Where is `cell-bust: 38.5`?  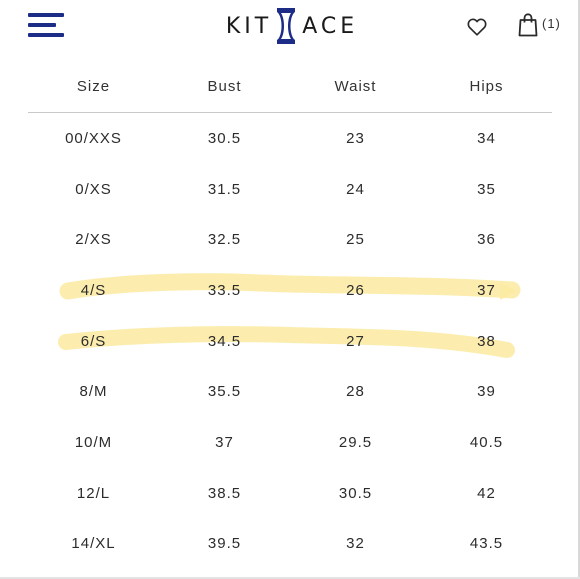 cell-bust: 38.5 is located at coordinates (224, 493).